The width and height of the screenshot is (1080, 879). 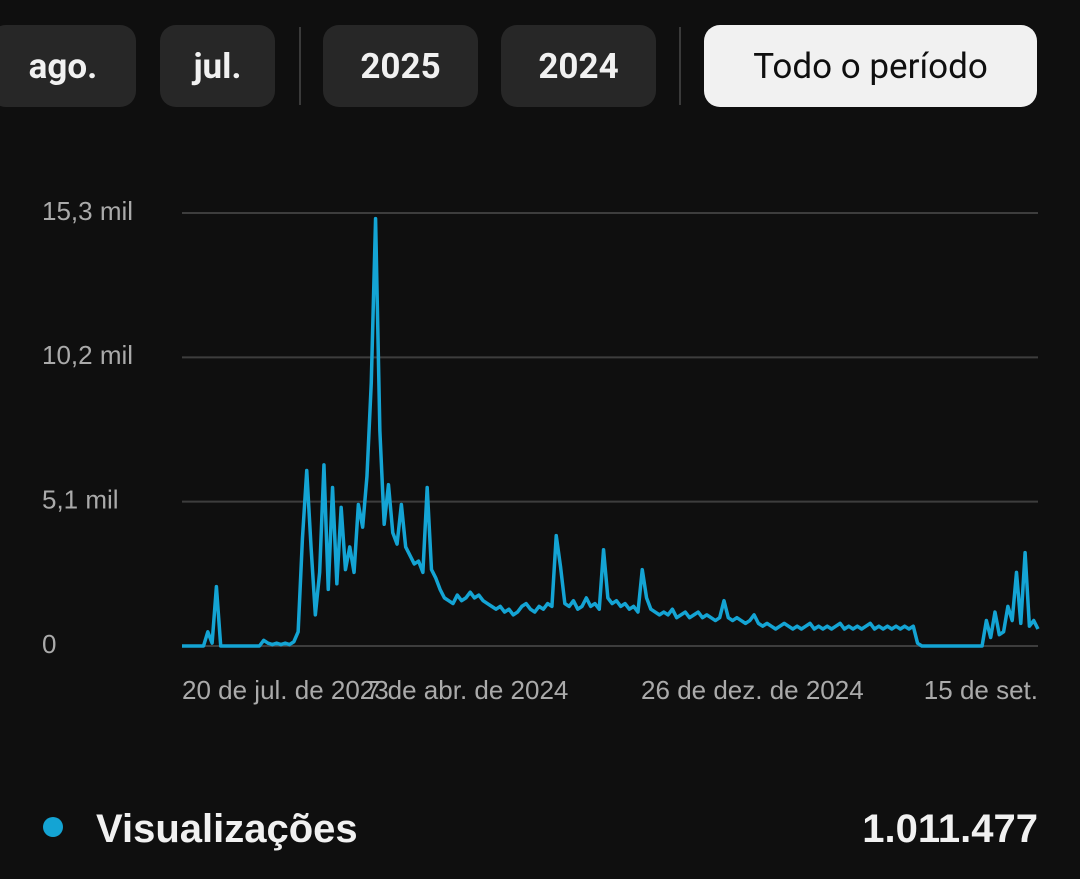 What do you see at coordinates (752, 690) in the screenshot?
I see `x-tick-label: 26 de dez. de 2024` at bounding box center [752, 690].